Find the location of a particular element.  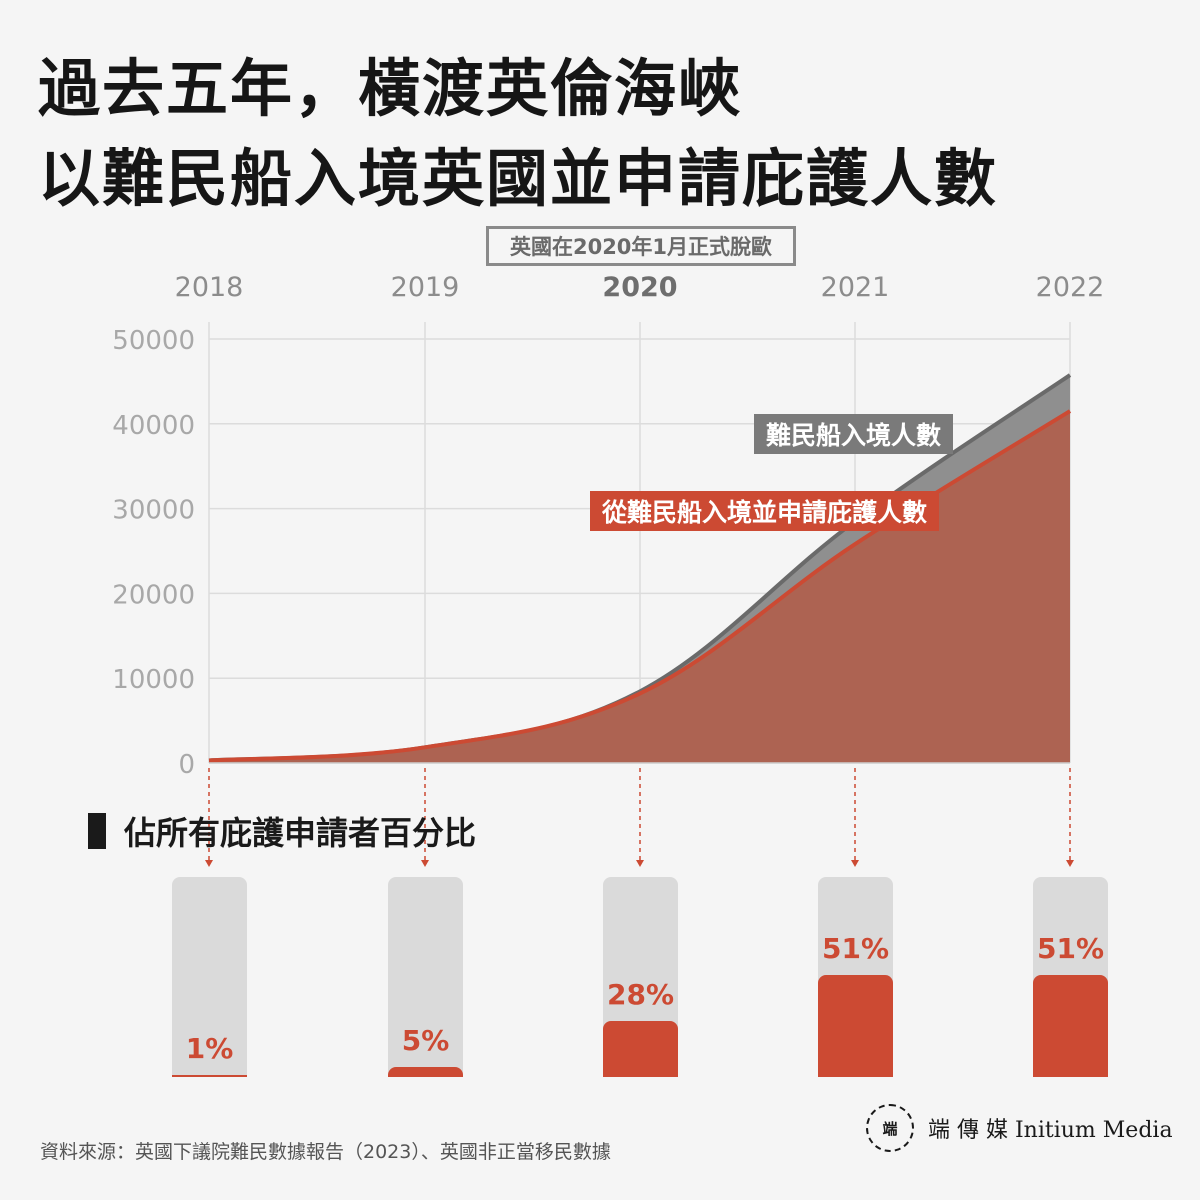

logo-mark-icon: 端 is located at coordinates (890, 1128).